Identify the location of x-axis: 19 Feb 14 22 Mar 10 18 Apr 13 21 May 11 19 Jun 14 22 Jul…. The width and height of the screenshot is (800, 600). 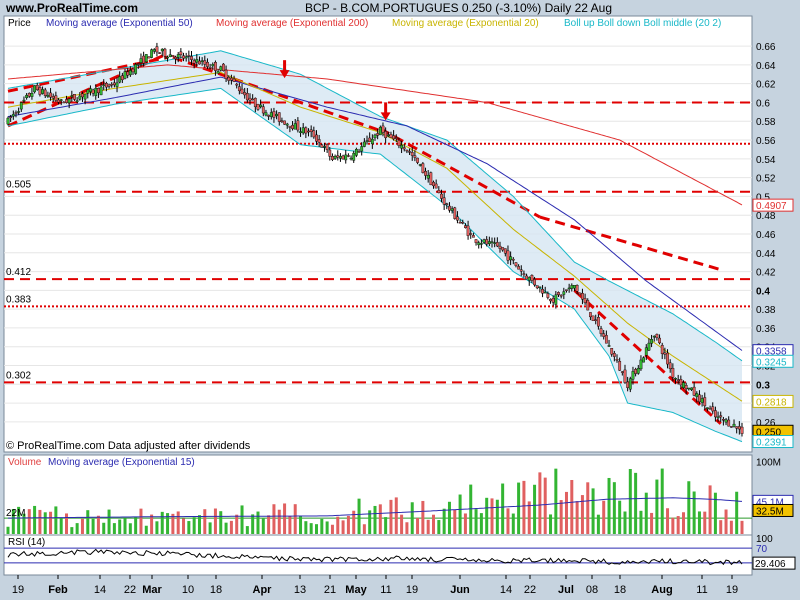
(375, 585).